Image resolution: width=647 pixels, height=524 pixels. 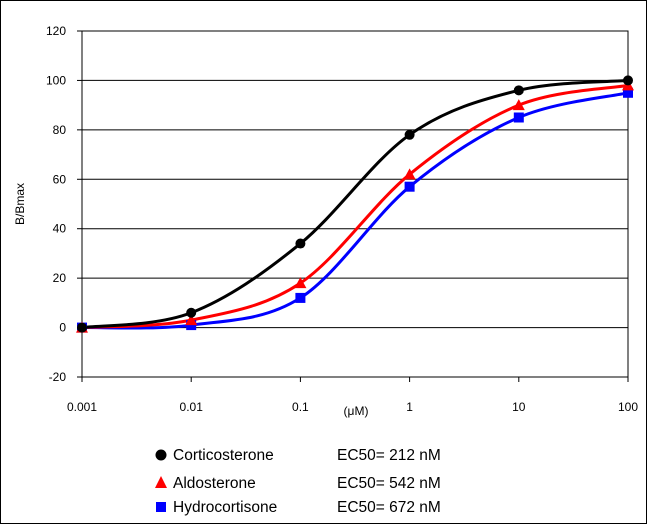 What do you see at coordinates (58, 377) in the screenshot?
I see `y-tick-label: -20` at bounding box center [58, 377].